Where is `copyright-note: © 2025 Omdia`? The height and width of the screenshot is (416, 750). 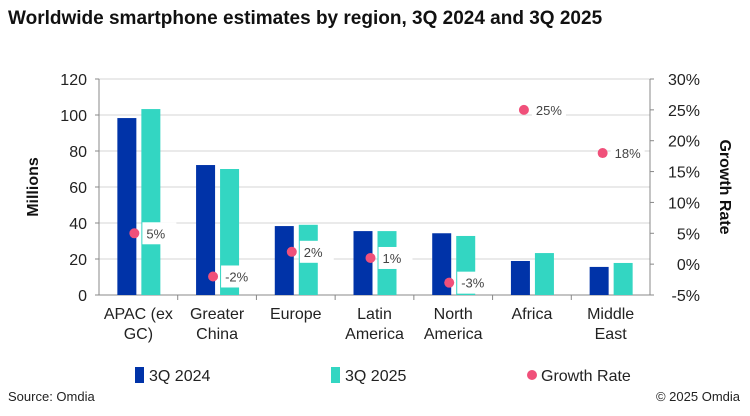 copyright-note: © 2025 Omdia is located at coordinates (697, 396).